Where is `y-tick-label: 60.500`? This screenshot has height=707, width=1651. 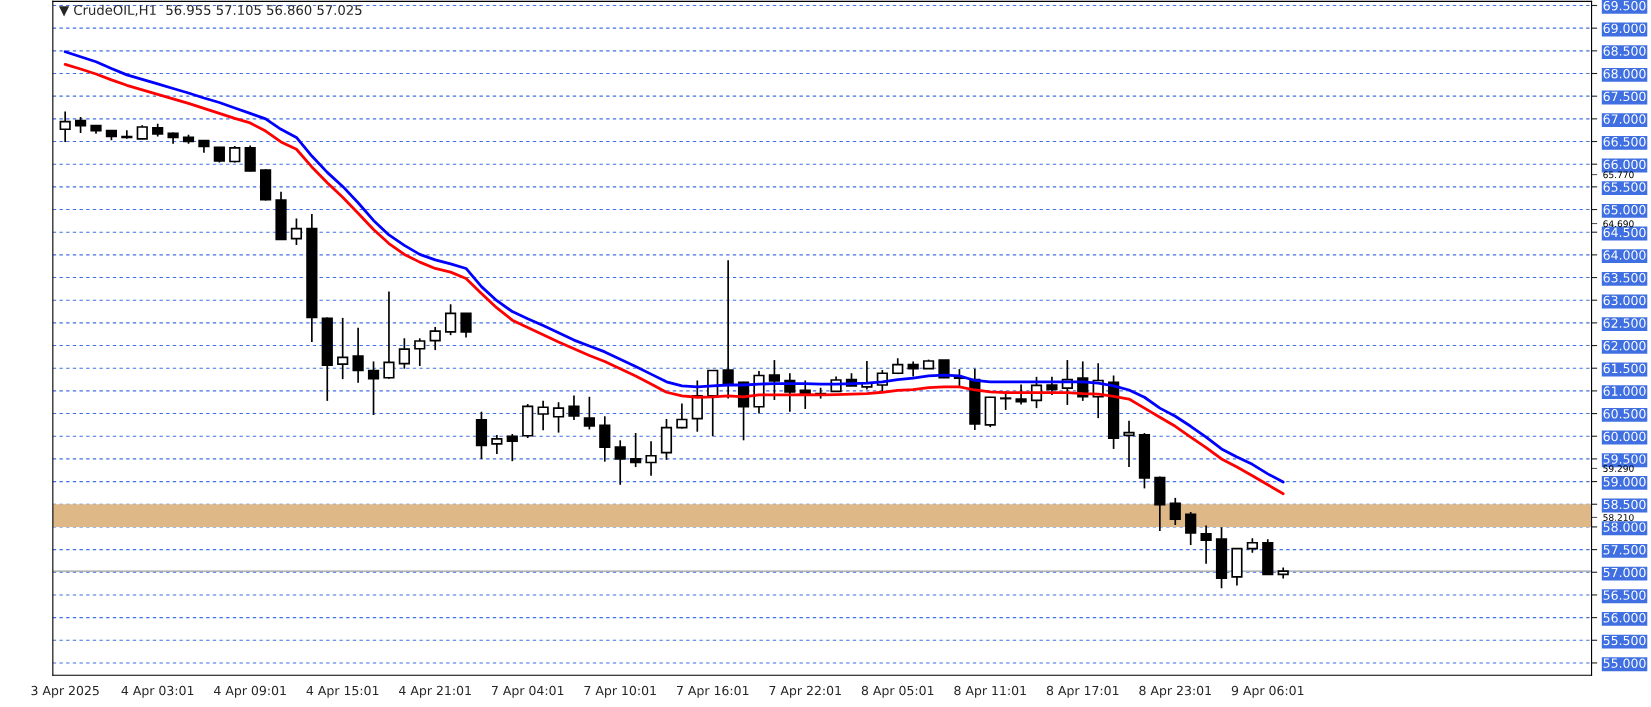 y-tick-label: 60.500 is located at coordinates (1624, 414).